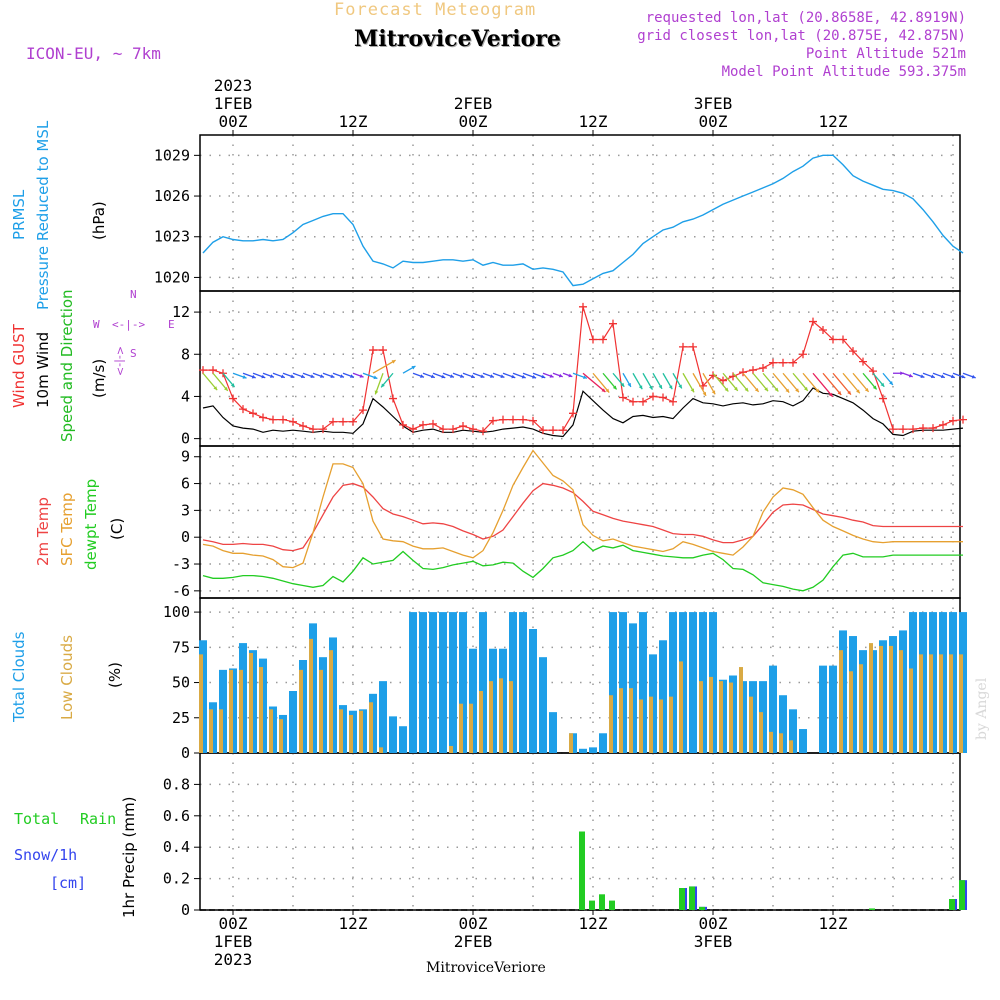 The height and width of the screenshot is (1000, 1000). I want to click on y-tick-label: 50, so click(181, 683).